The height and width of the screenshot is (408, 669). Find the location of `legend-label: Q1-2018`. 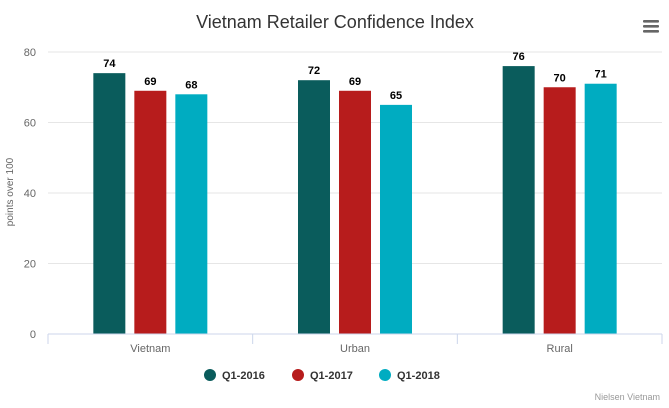

legend-label: Q1-2018 is located at coordinates (418, 376).